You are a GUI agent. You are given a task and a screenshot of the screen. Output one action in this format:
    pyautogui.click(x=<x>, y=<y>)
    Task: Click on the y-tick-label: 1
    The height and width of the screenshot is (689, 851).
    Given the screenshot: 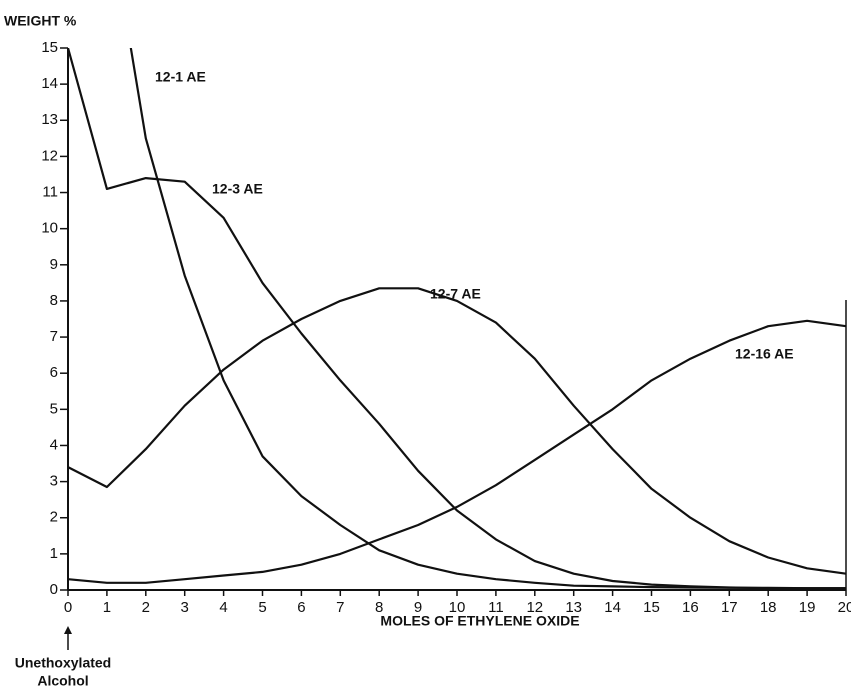 What is the action you would take?
    pyautogui.click(x=54, y=553)
    